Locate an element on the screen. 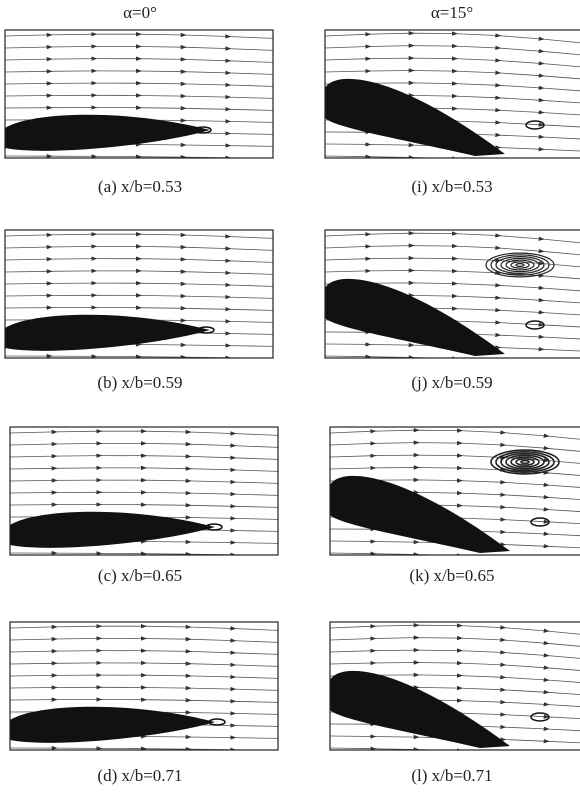 The height and width of the screenshot is (799, 580). panel-caption: (j) x/b=0.59 is located at coordinates (451, 382).